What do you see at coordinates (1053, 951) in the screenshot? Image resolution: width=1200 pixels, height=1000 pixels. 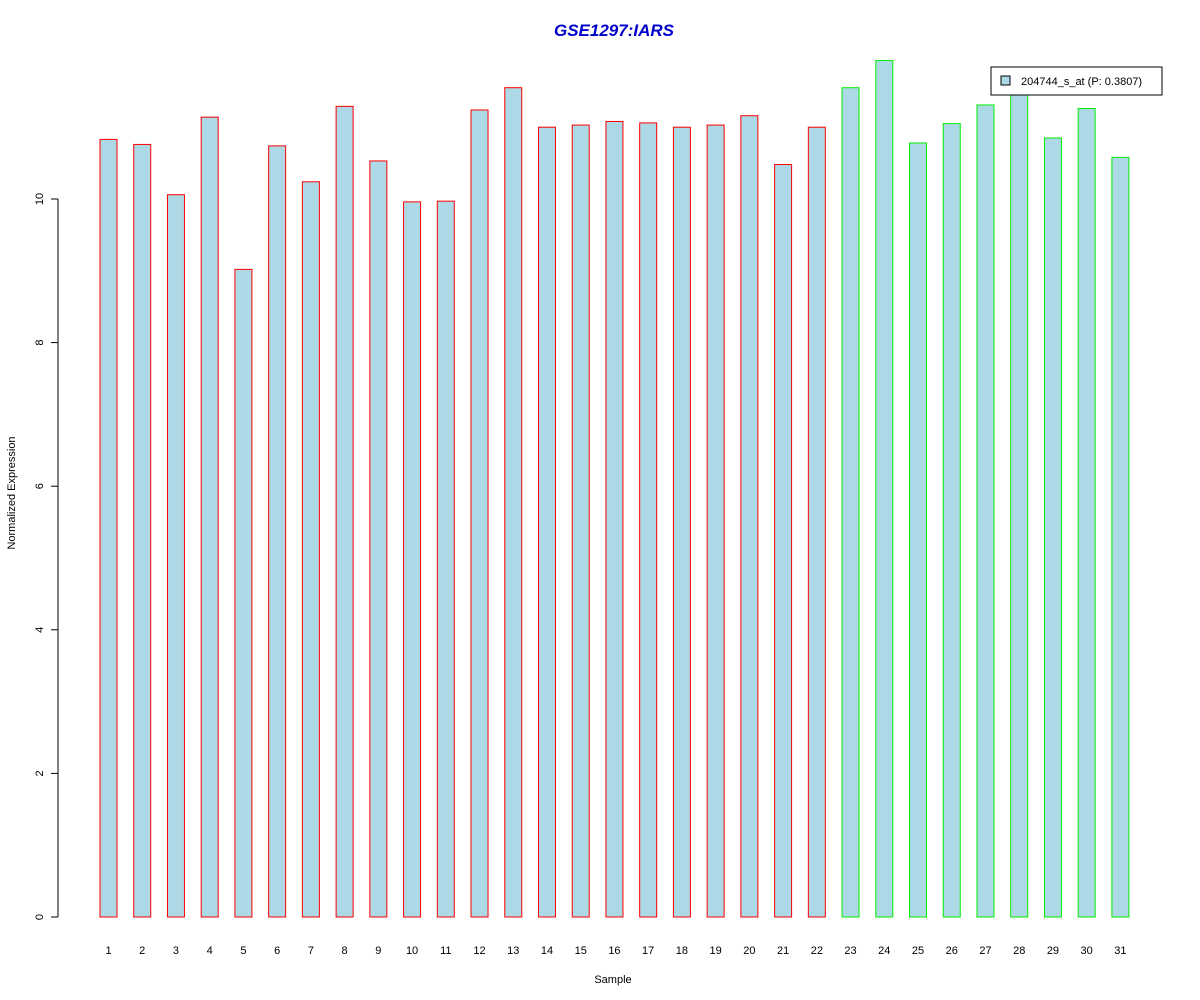 I see `x-tick-label: 29` at bounding box center [1053, 951].